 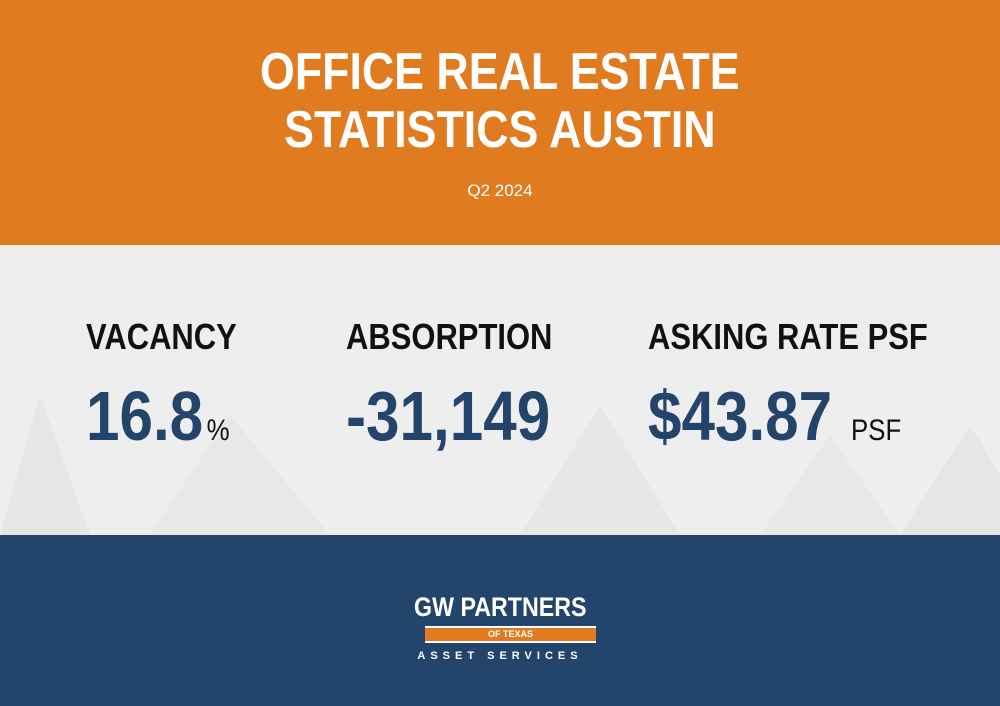 I want to click on text: $43.87, so click(x=740, y=416).